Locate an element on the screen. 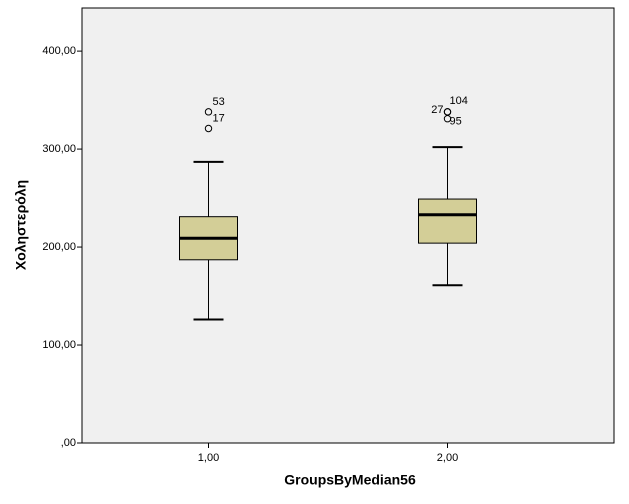 The width and height of the screenshot is (629, 504). outlier-label: 104 is located at coordinates (459, 101).